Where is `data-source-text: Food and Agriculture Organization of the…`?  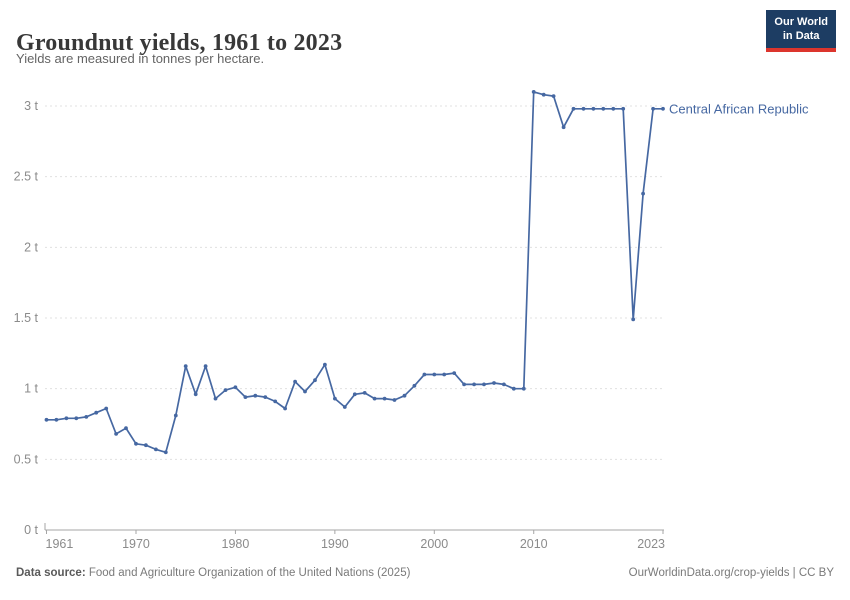
data-source-text: Food and Agriculture Organization of the… is located at coordinates (248, 573).